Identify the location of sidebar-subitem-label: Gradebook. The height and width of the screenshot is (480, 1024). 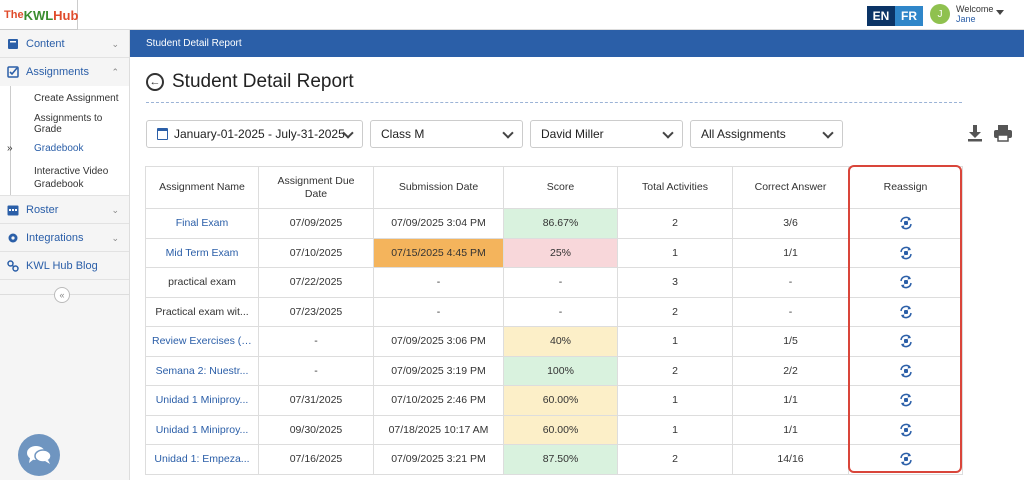
(59, 148).